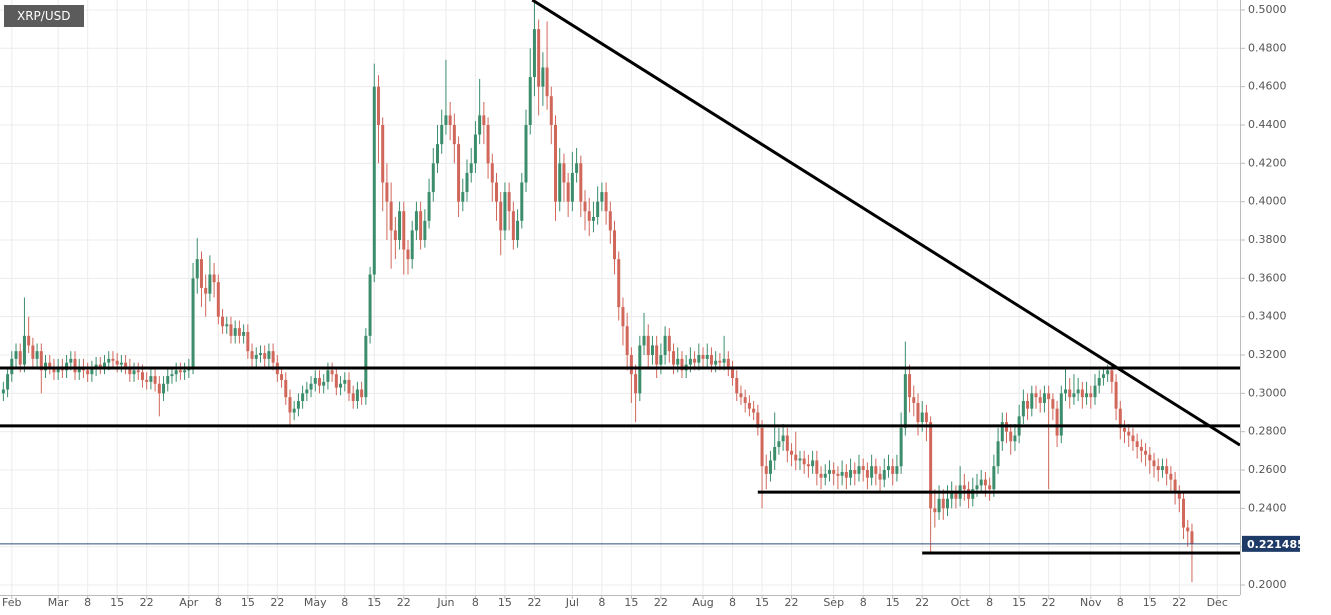 The image size is (1331, 615). I want to click on x-tick-label: Dec, so click(1217, 602).